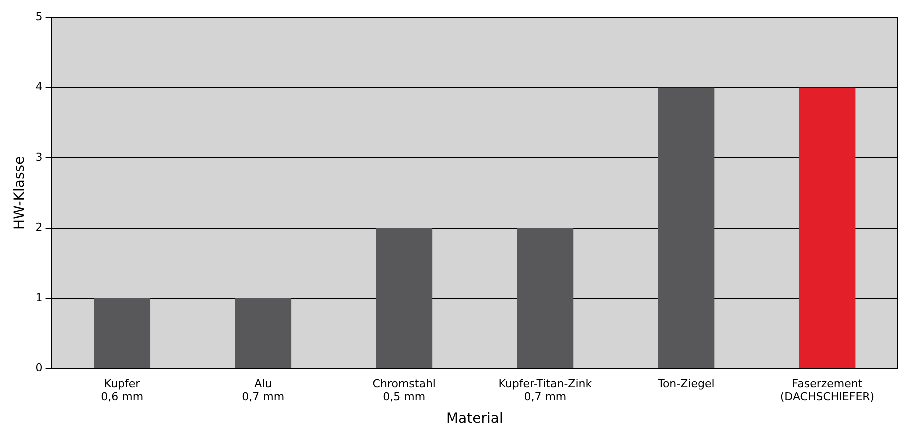  Describe the element at coordinates (39, 157) in the screenshot. I see `y-tick-label: 3` at that location.